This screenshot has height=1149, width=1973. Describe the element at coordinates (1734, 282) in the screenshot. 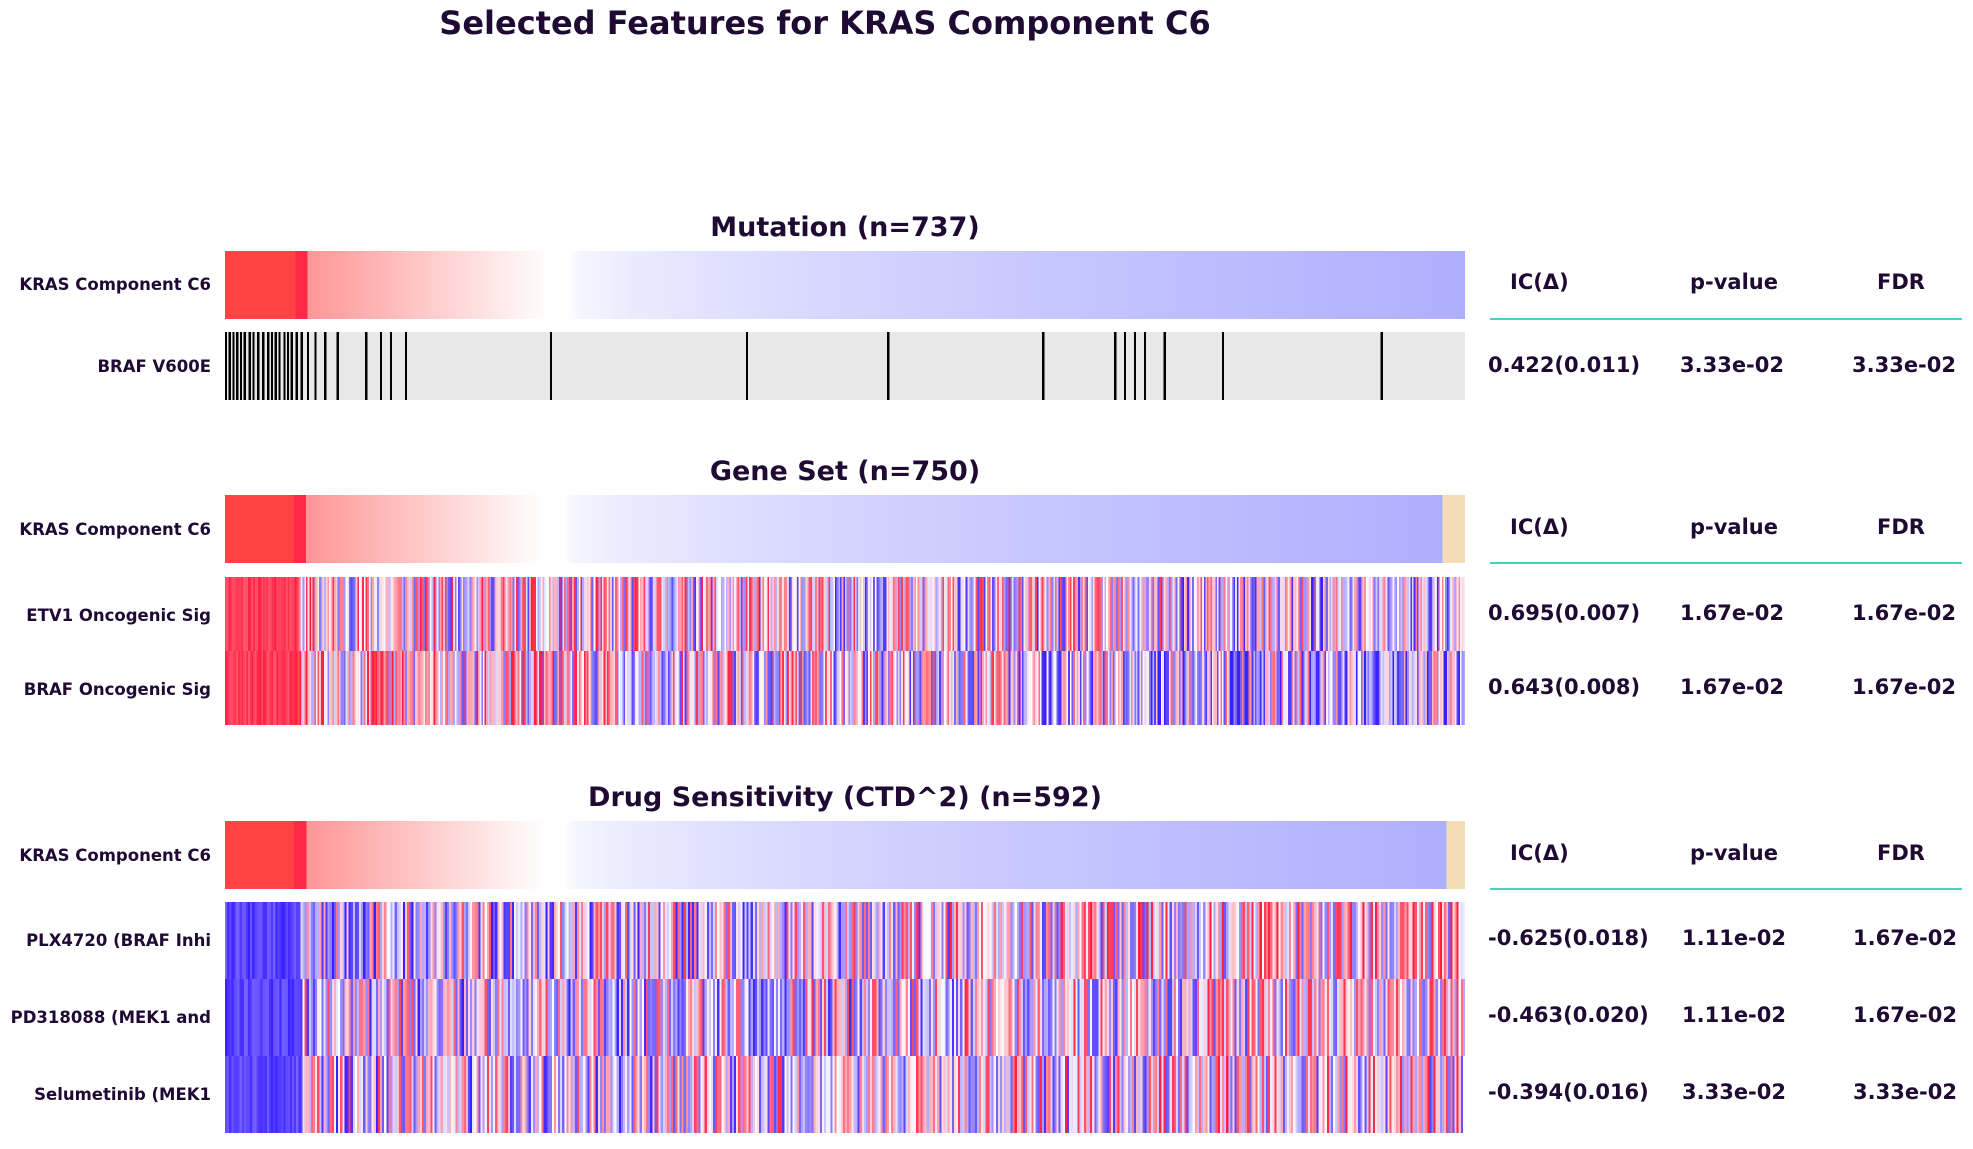

I see `stat-header-p: p-value` at that location.